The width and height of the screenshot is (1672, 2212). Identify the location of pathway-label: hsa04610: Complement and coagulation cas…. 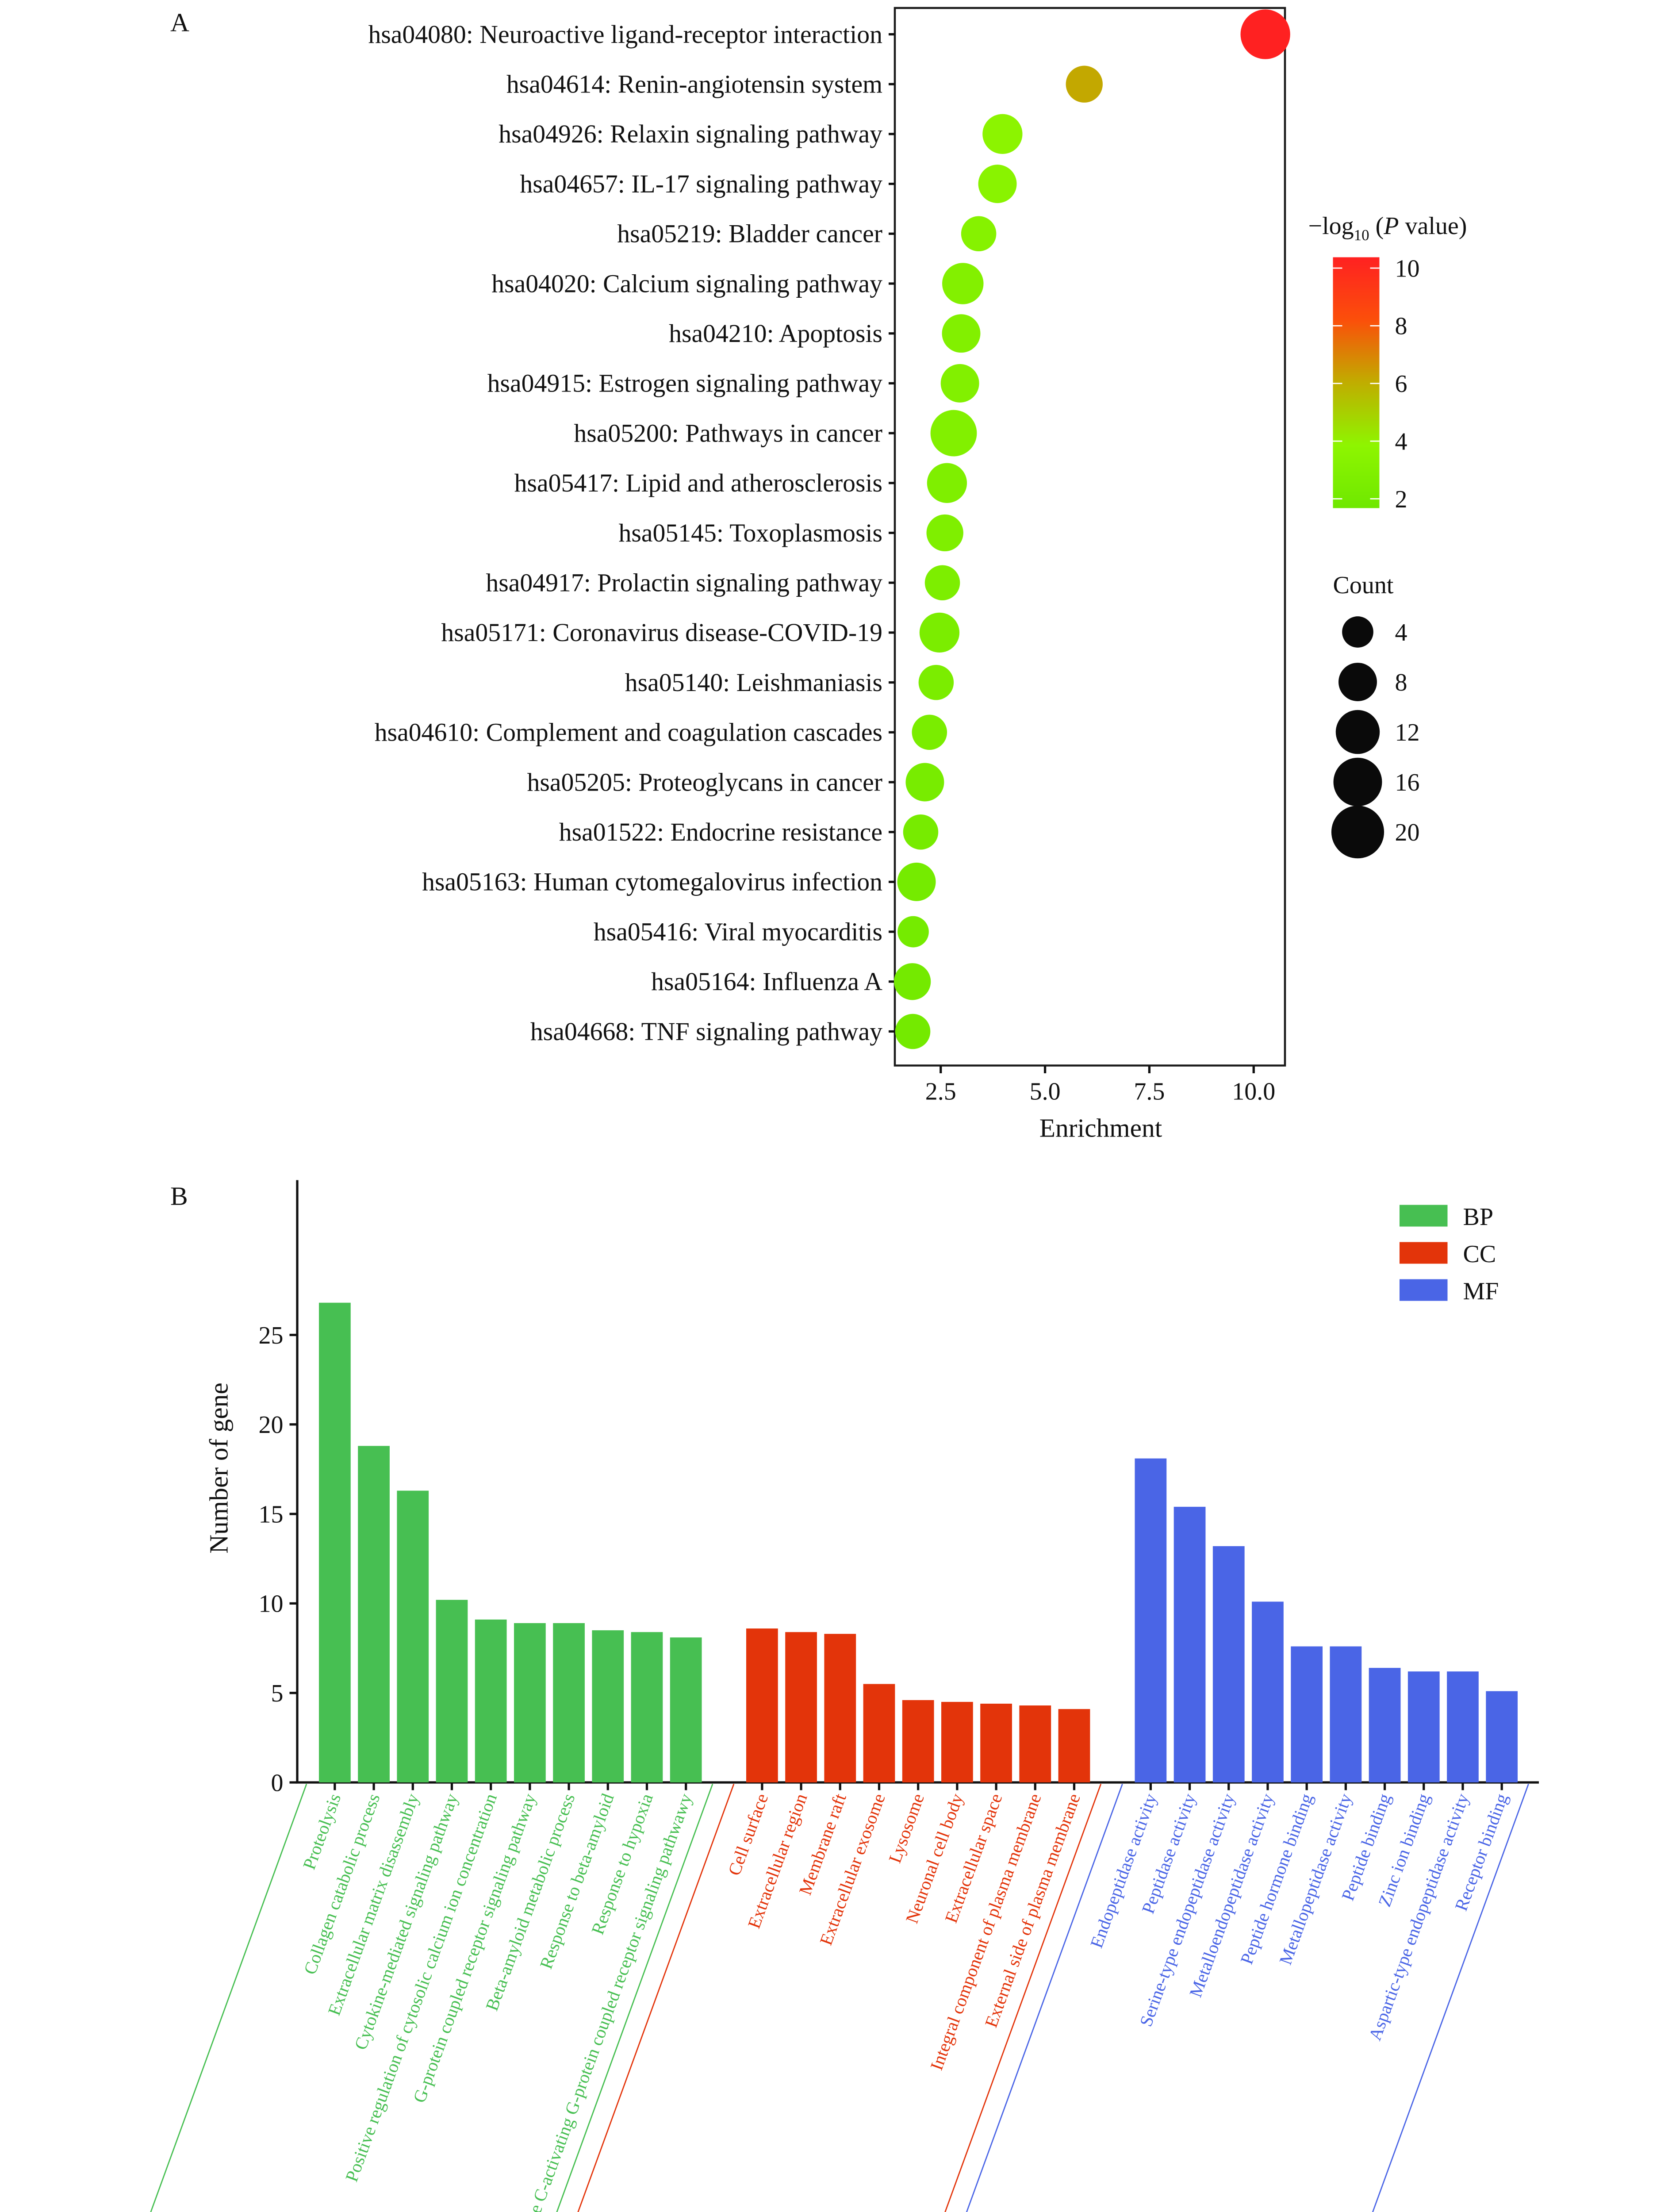
(628, 733).